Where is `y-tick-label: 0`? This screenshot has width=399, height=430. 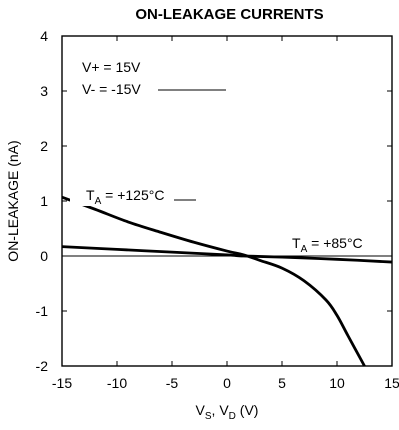
y-tick-label: 0 is located at coordinates (44, 256).